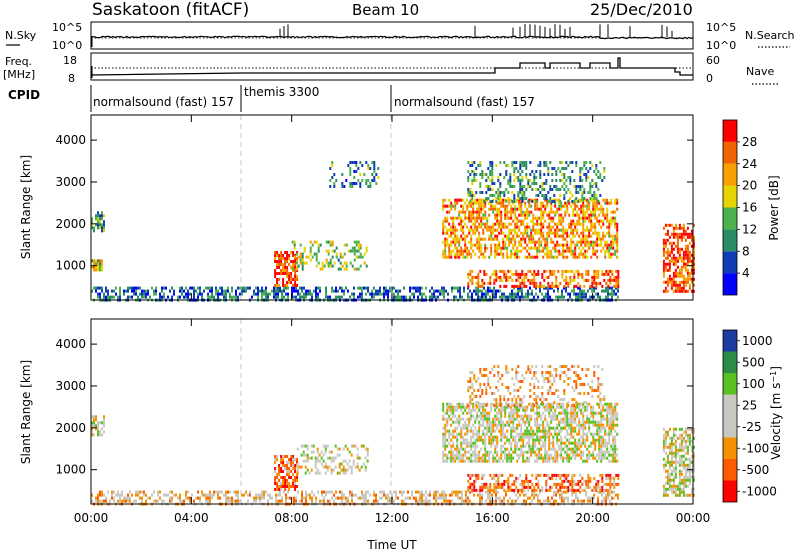 Image resolution: width=800 pixels, height=554 pixels. Describe the element at coordinates (67, 27) in the screenshot. I see `noise-left-tick-top: 10^5` at that location.